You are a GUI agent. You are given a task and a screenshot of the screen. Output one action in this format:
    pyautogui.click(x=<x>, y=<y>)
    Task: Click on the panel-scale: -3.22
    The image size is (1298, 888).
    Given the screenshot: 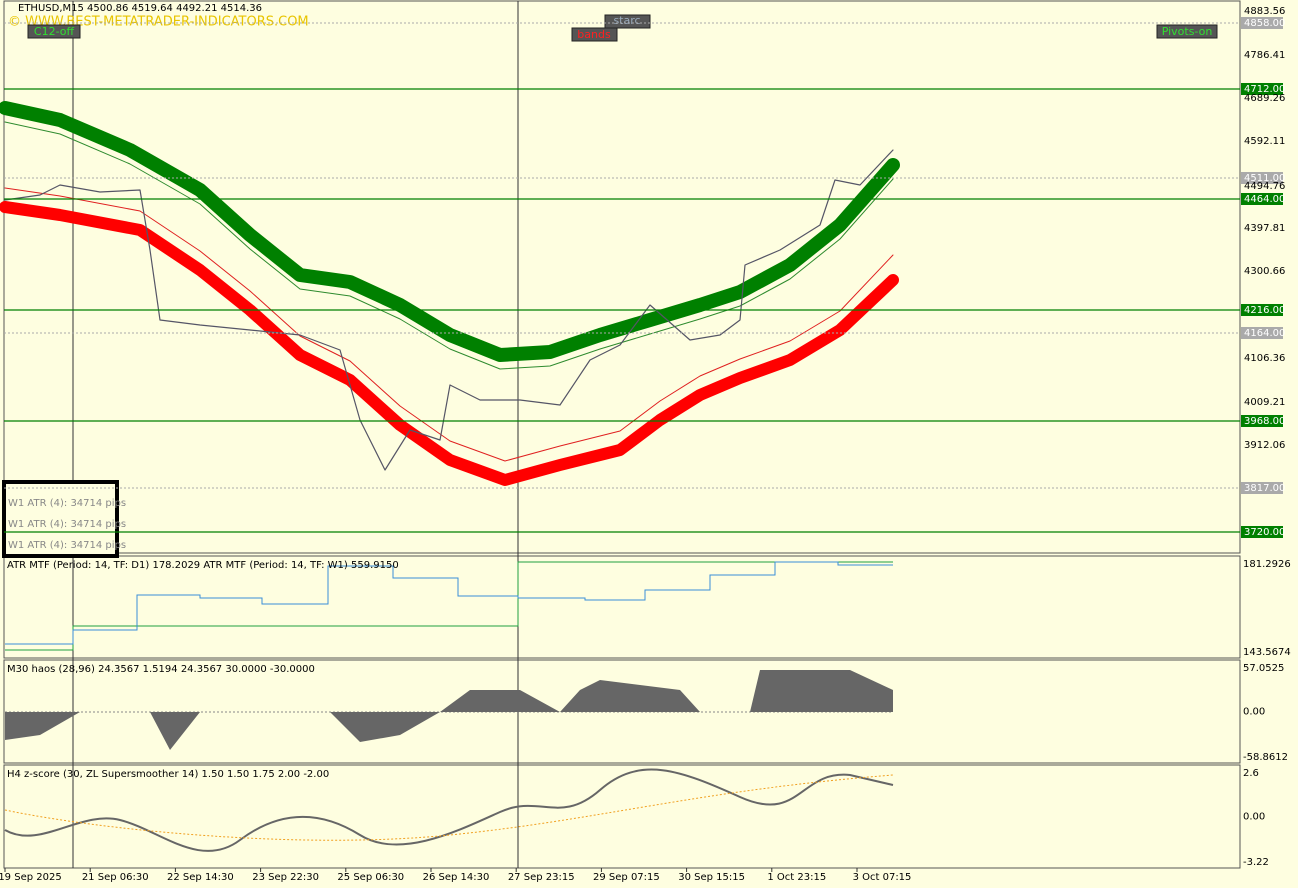 What is the action you would take?
    pyautogui.click(x=1256, y=862)
    